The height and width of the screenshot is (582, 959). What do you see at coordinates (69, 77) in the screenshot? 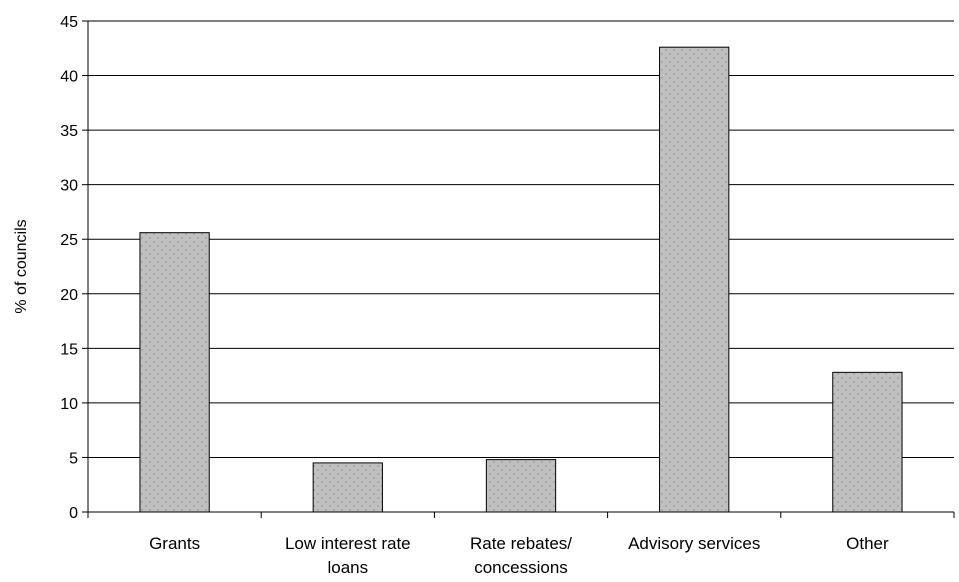
I see `y-tick-label: 40` at bounding box center [69, 77].